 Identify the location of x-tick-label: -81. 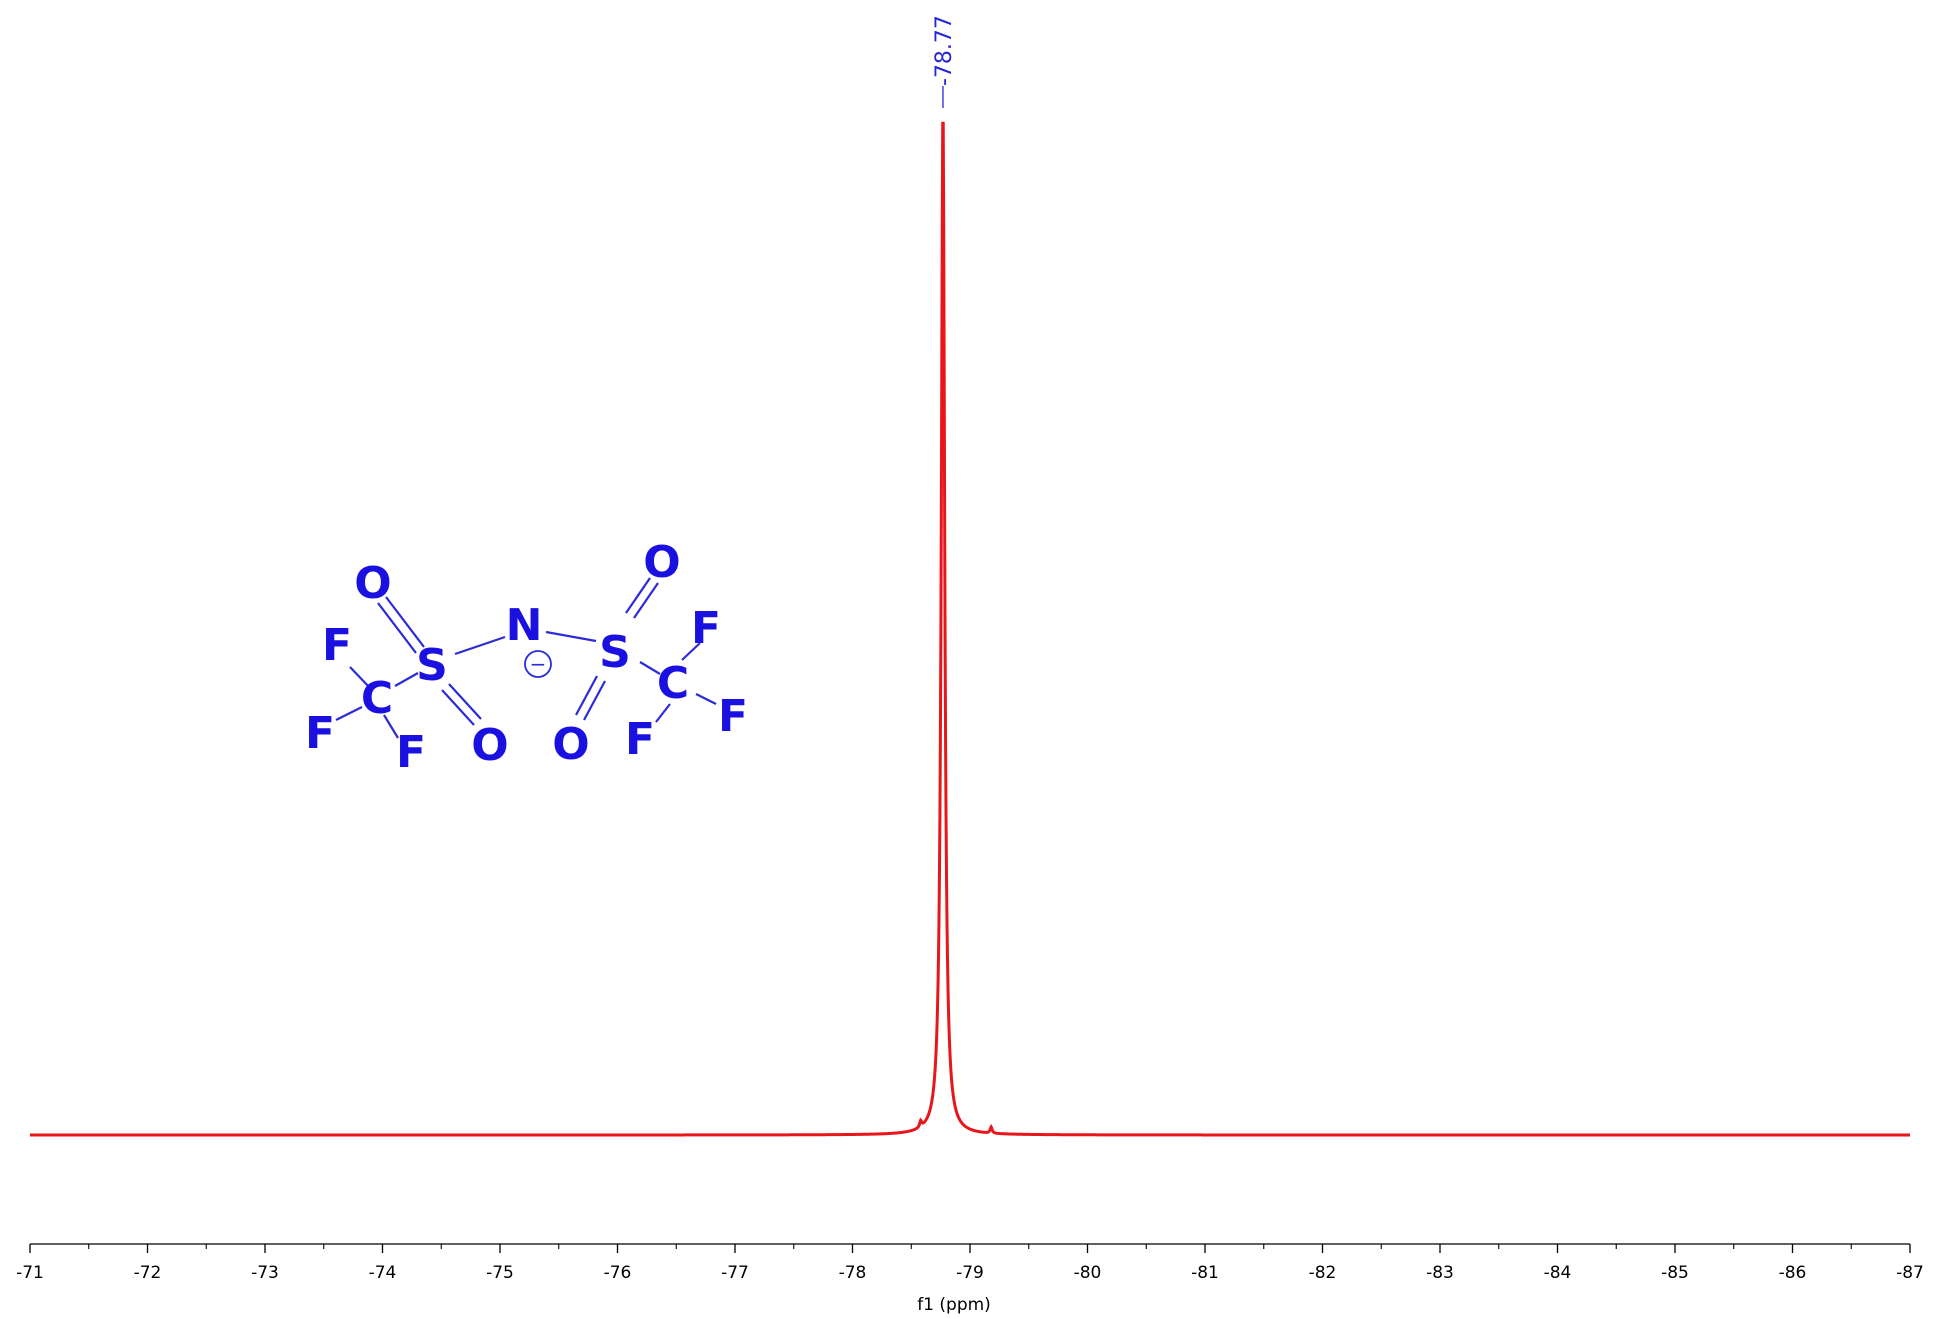
(1205, 1273).